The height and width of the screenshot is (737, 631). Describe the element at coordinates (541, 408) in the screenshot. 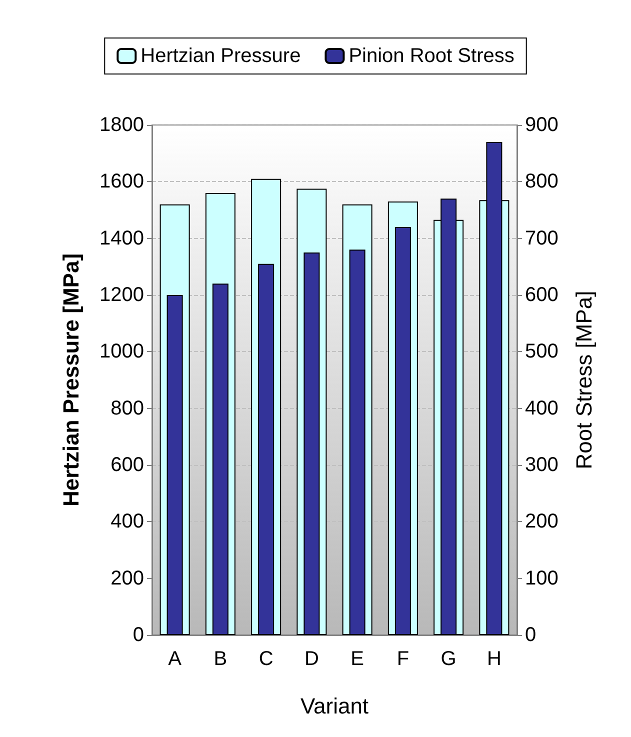

I see `y2-tick-label: 400` at that location.